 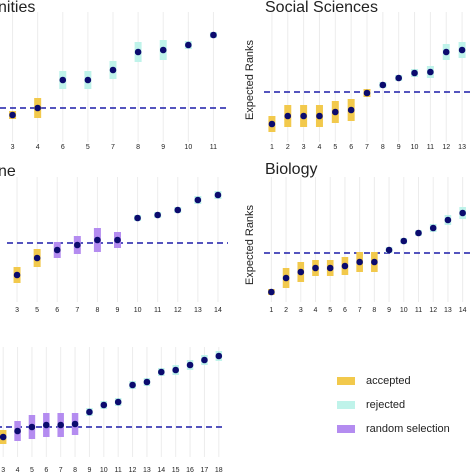 I want to click on legend-label: rejected, so click(x=385, y=405).